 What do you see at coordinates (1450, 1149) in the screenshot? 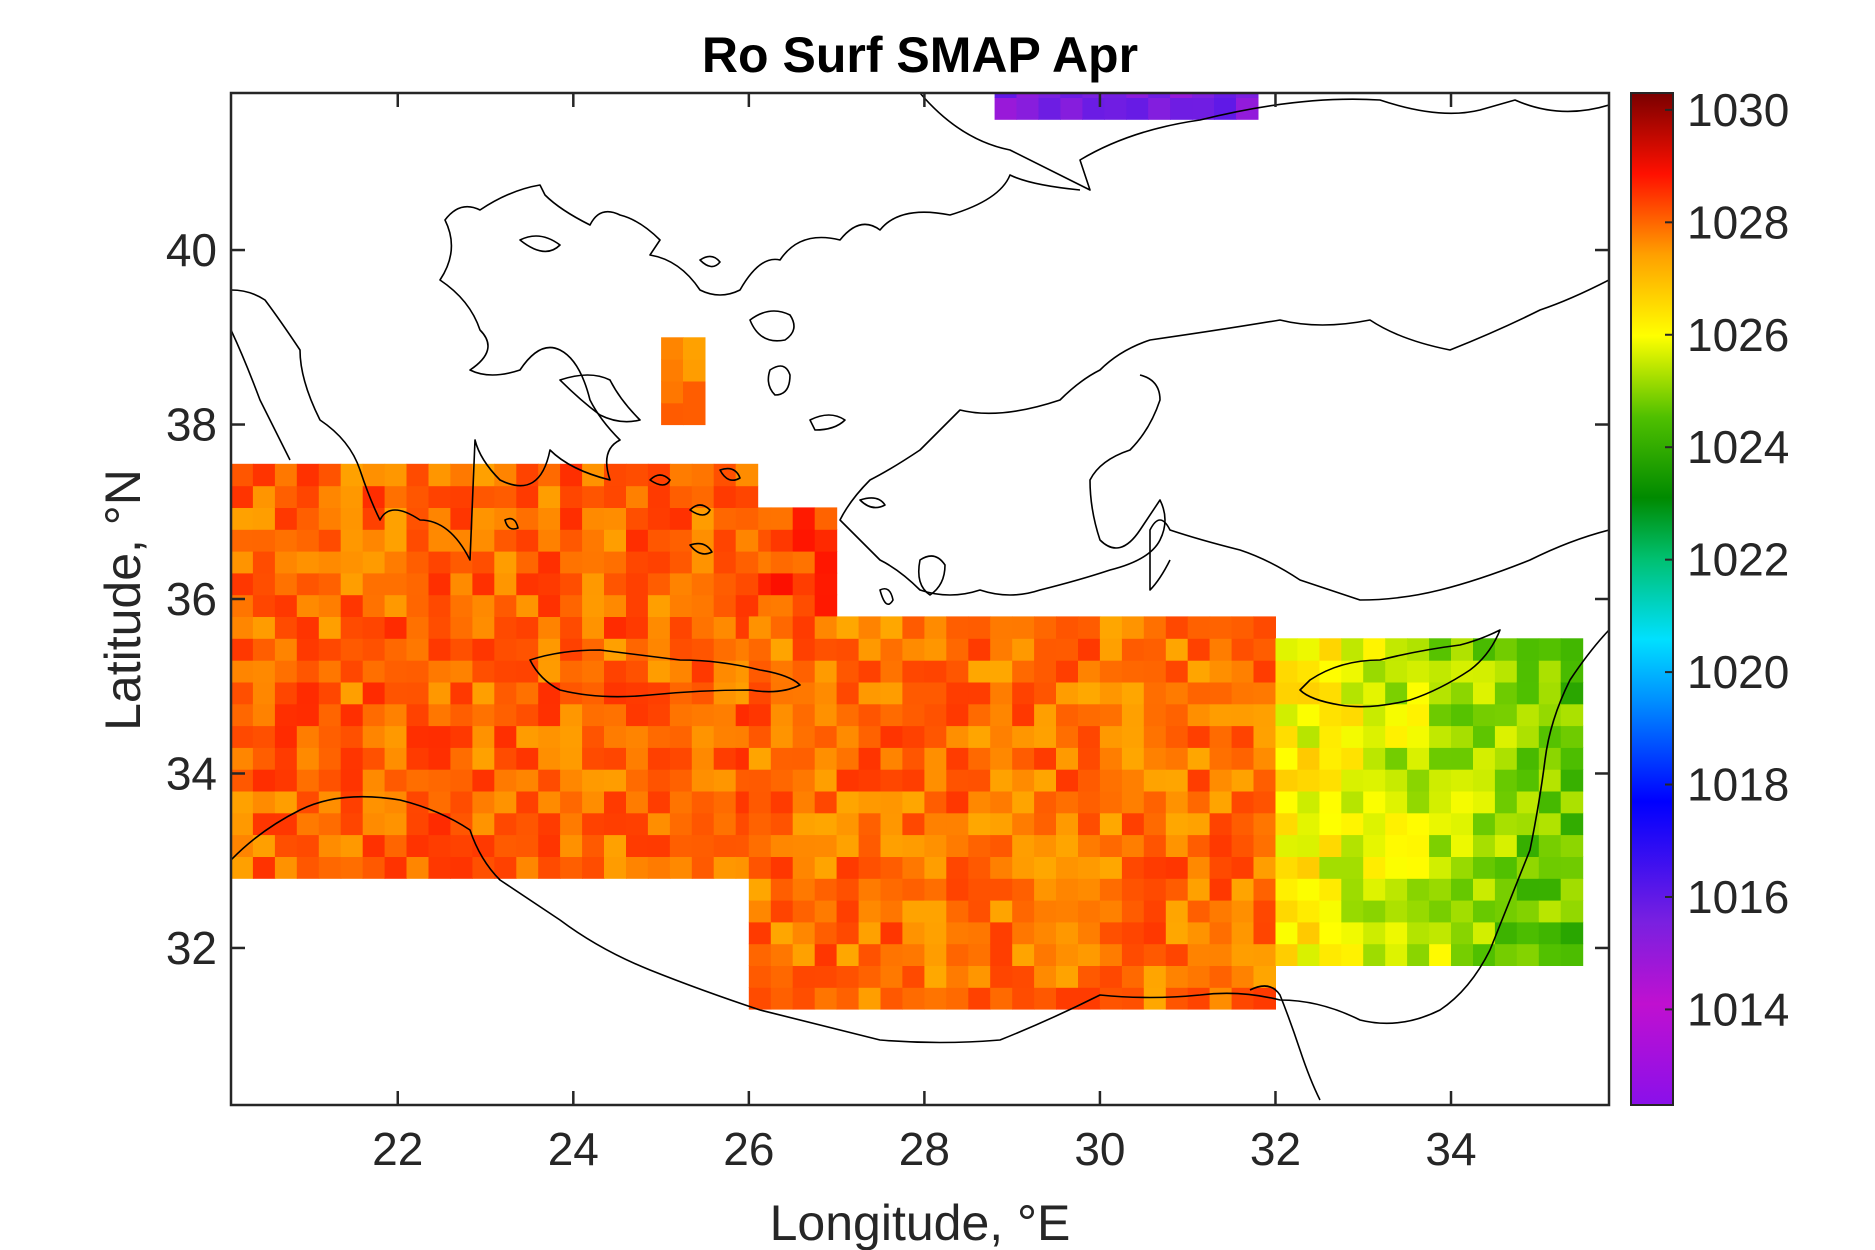
I see `x-tick-label: 34` at bounding box center [1450, 1149].